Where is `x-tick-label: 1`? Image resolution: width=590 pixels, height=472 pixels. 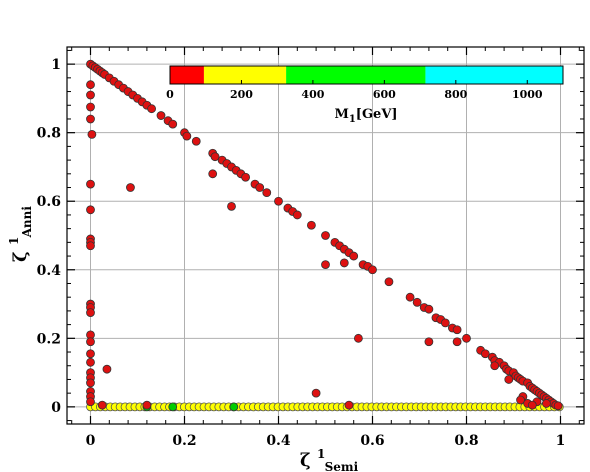 x-tick-label: 1 is located at coordinates (561, 441).